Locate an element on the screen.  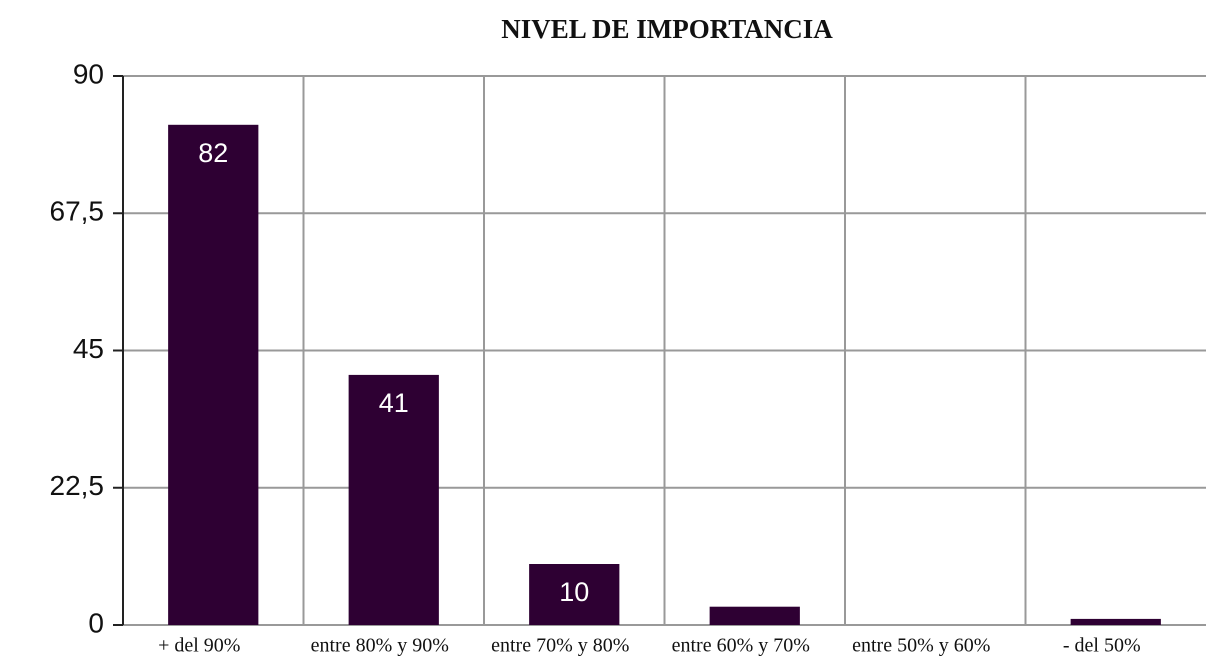
x-tick-label: entre 80% y 90% is located at coordinates (380, 646).